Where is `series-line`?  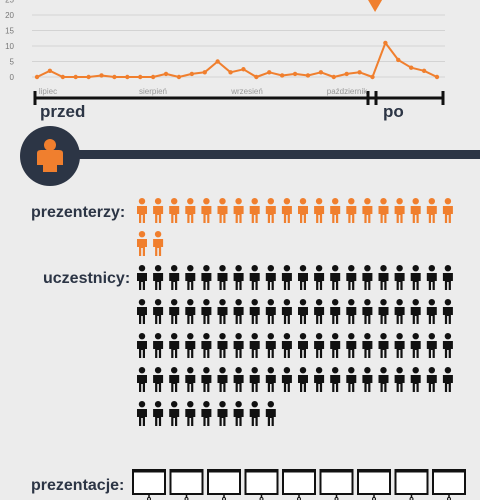
series-line is located at coordinates (237, 59).